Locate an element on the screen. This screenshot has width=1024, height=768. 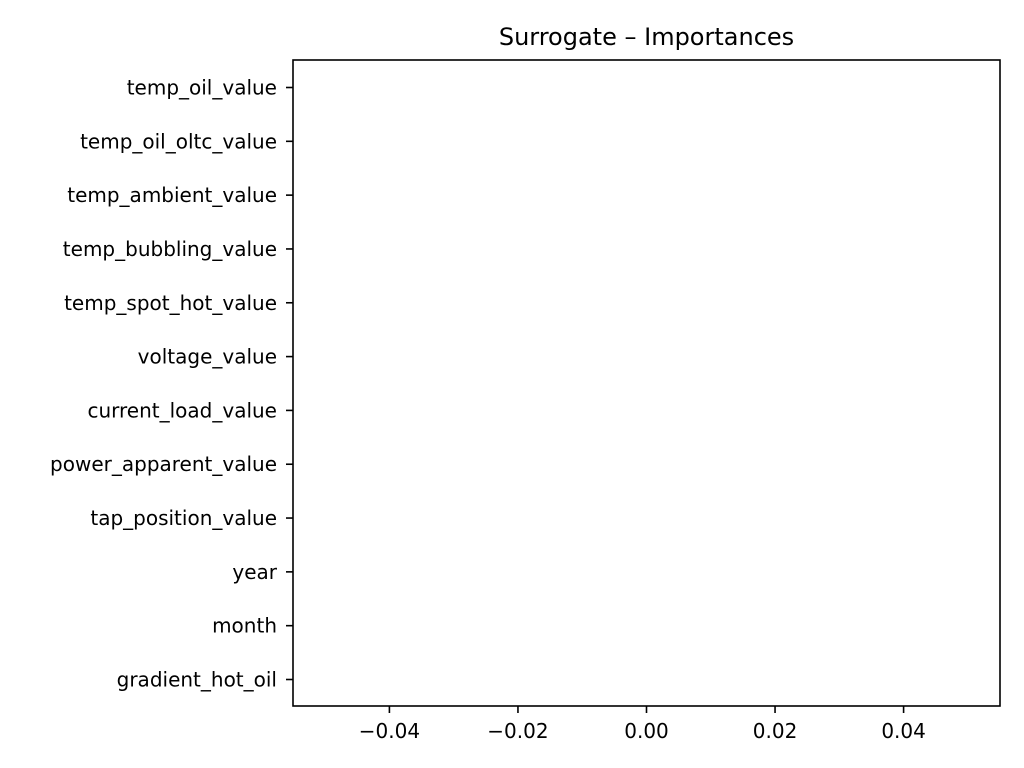
y-tick-label: temp_spot_hot_value is located at coordinates (170, 303).